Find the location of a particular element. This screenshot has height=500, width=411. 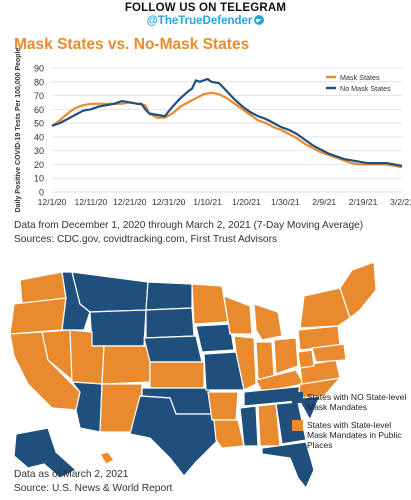

telegram-handle-text: @TheTrueDefender is located at coordinates (199, 21).